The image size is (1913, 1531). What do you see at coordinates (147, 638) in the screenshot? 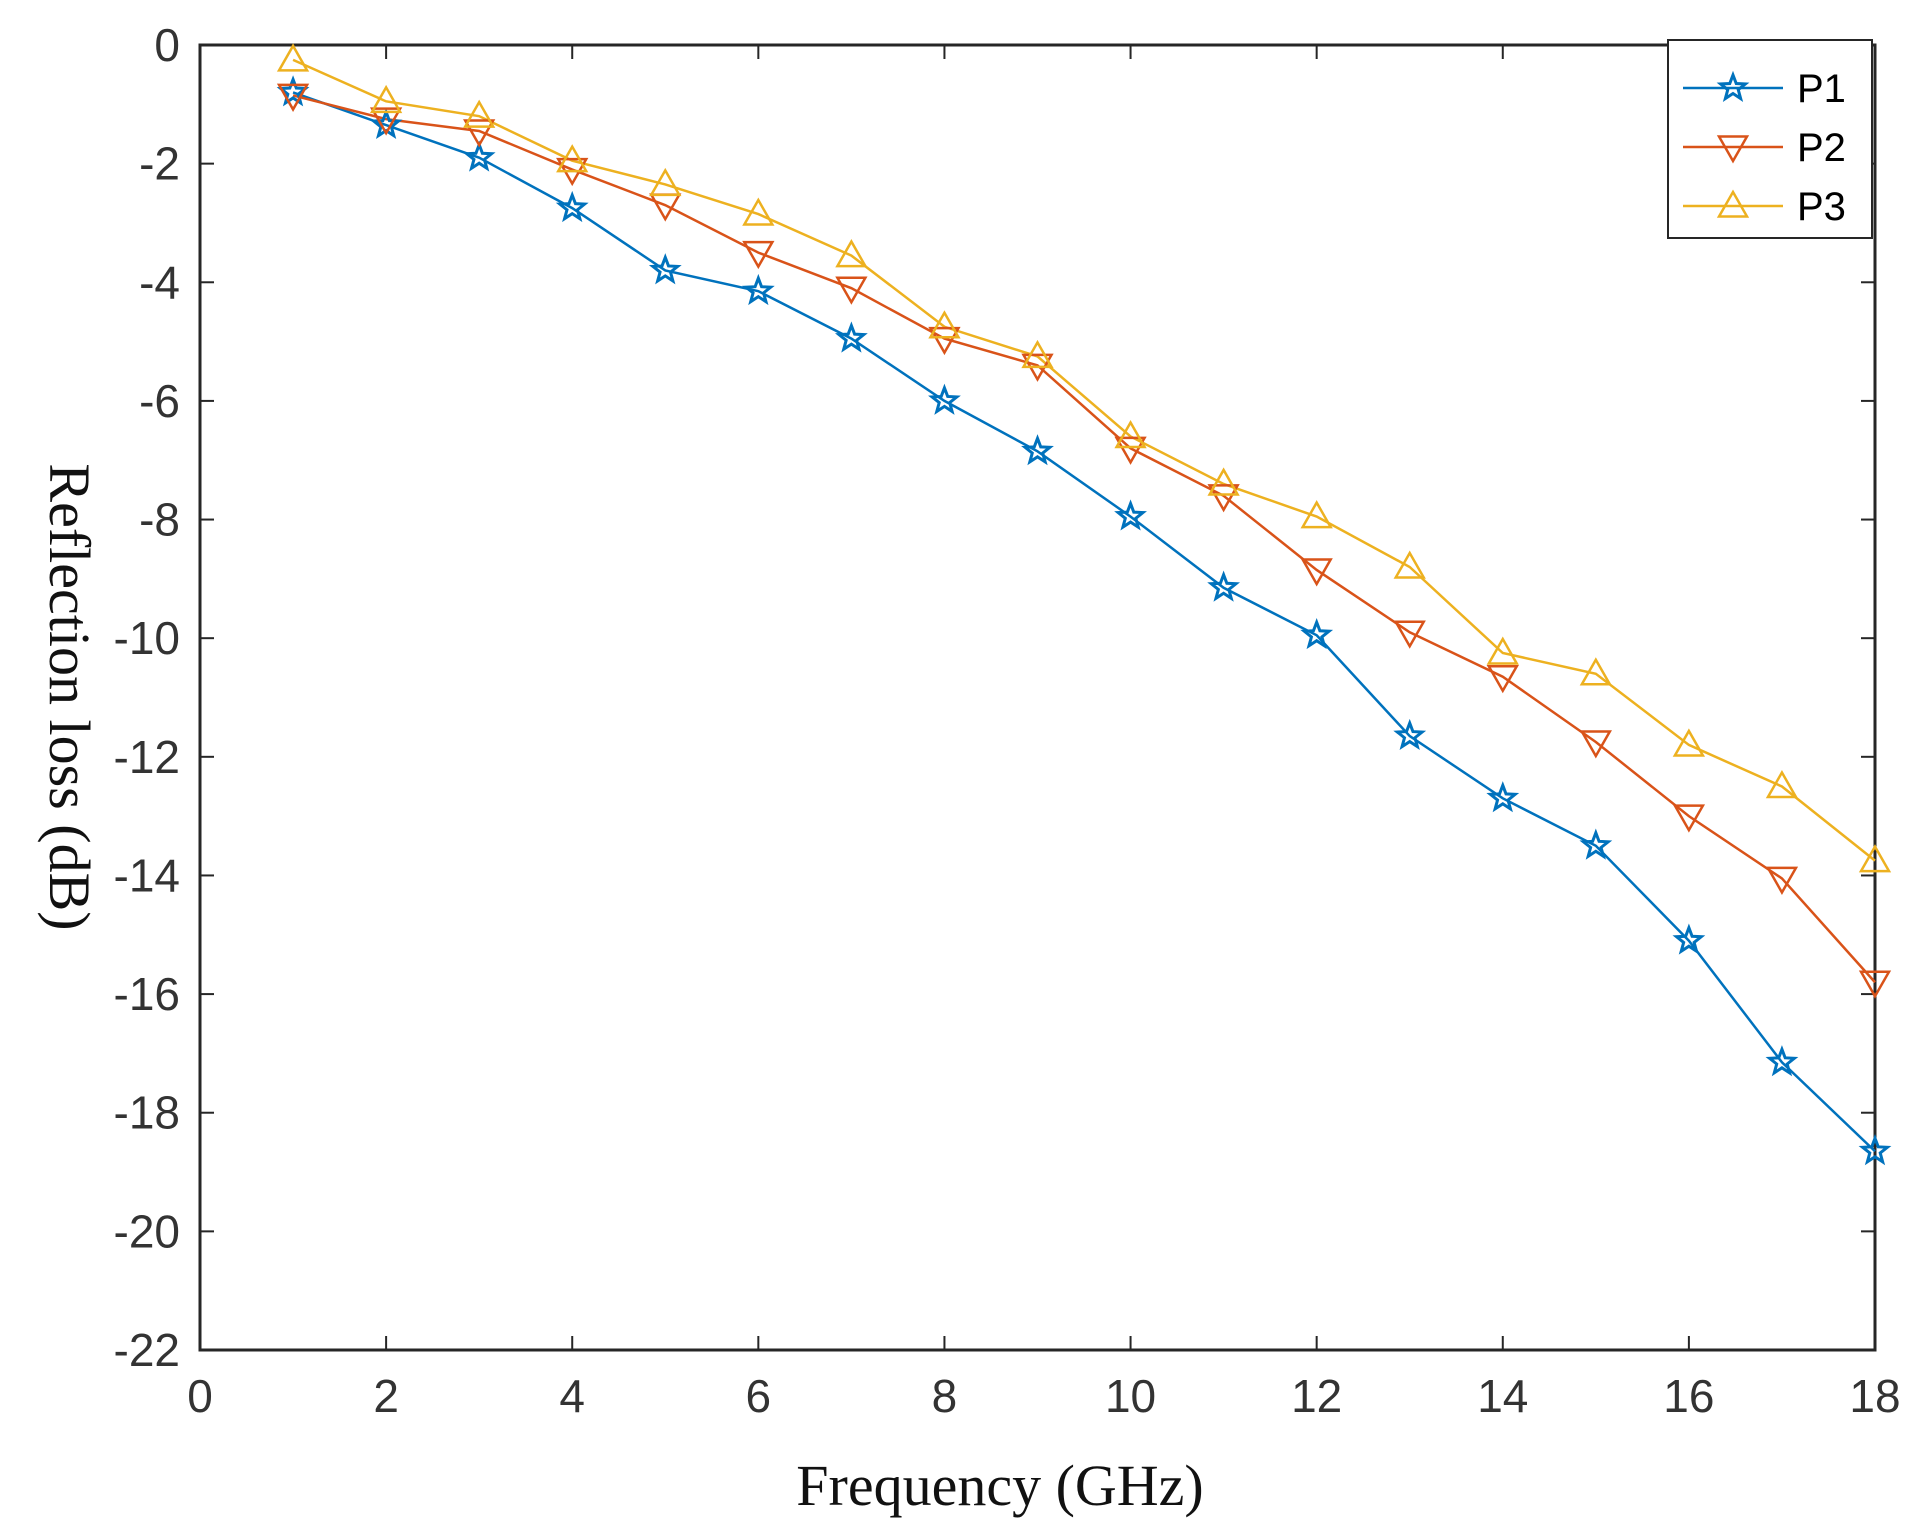
I see `y-tick-label: -10` at bounding box center [147, 638].